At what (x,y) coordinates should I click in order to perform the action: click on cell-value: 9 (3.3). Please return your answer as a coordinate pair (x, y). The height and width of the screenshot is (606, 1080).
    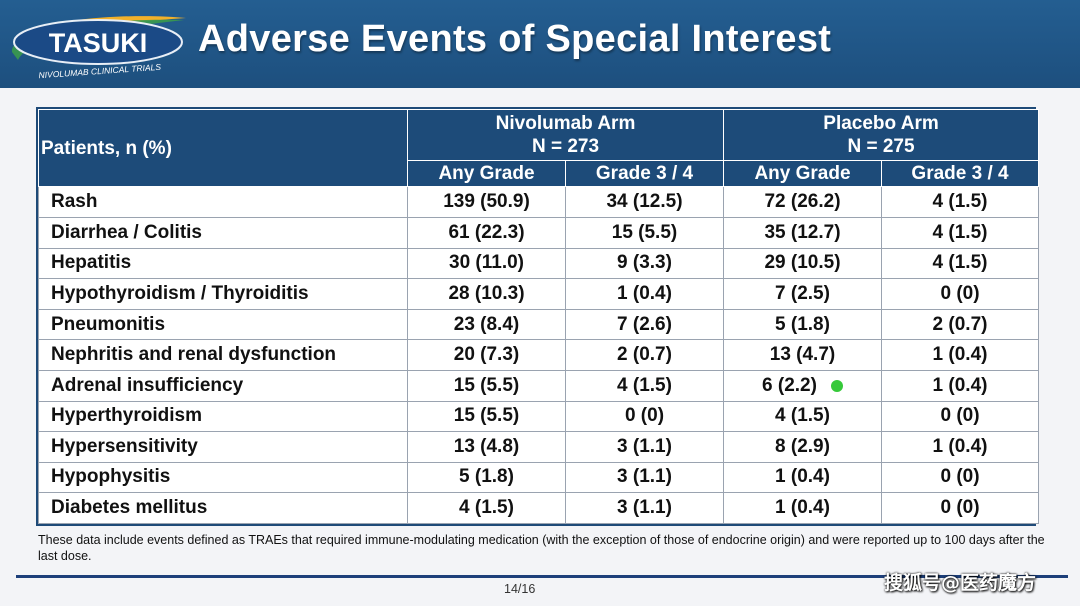
    Looking at the image, I should click on (644, 263).